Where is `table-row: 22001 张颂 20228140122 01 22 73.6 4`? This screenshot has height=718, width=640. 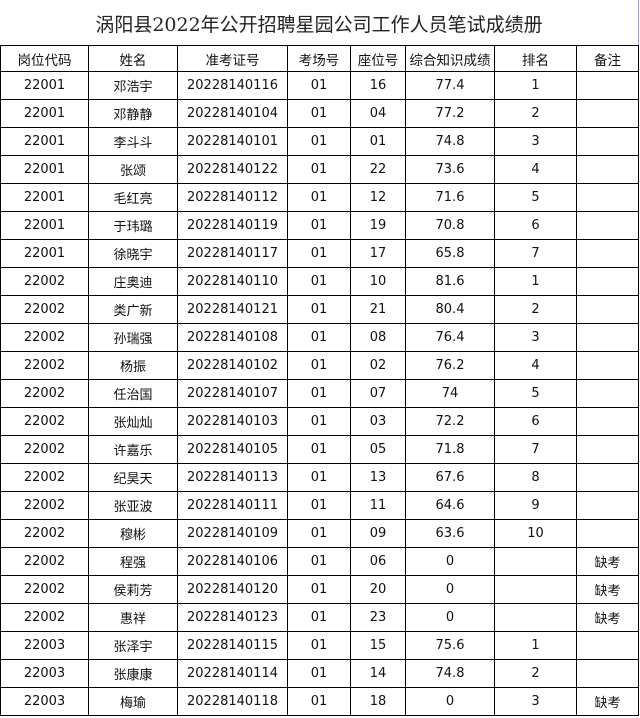
table-row: 22001 张颂 20228140122 01 22 73.6 4 is located at coordinates (319, 169).